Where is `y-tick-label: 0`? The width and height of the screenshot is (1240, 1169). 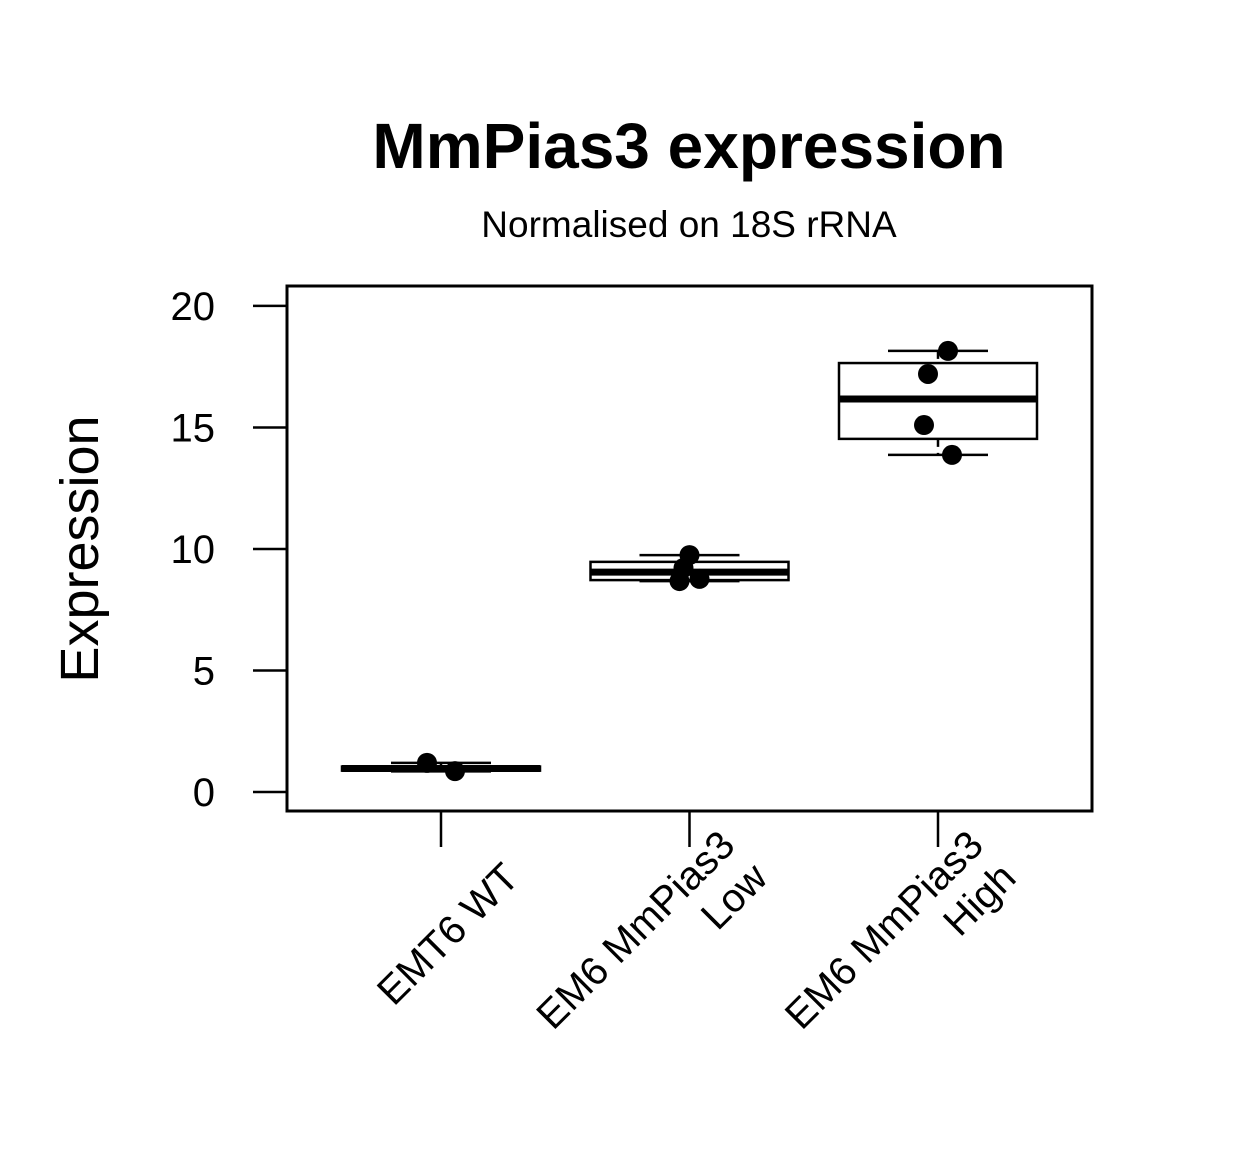
y-tick-label: 0 is located at coordinates (204, 793).